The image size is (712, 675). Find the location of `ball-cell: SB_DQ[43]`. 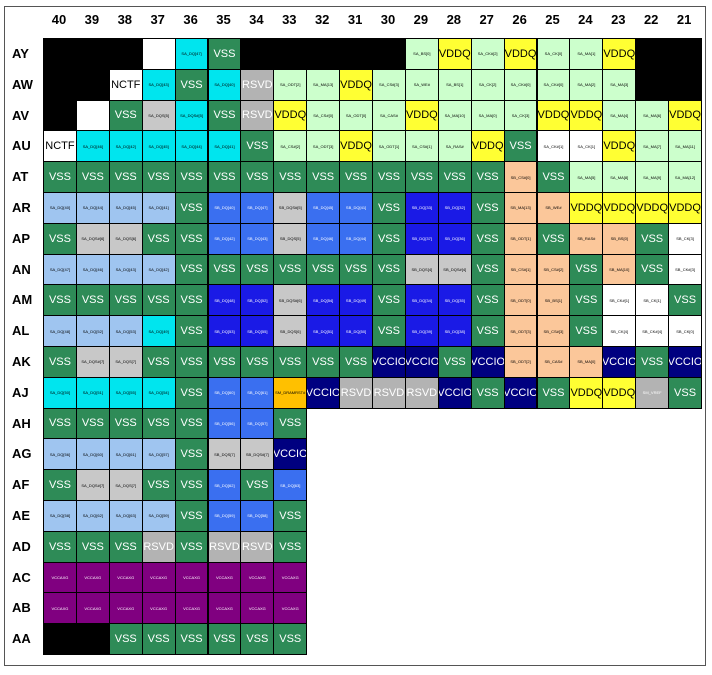

ball-cell: SB_DQ[43] is located at coordinates (257, 238).